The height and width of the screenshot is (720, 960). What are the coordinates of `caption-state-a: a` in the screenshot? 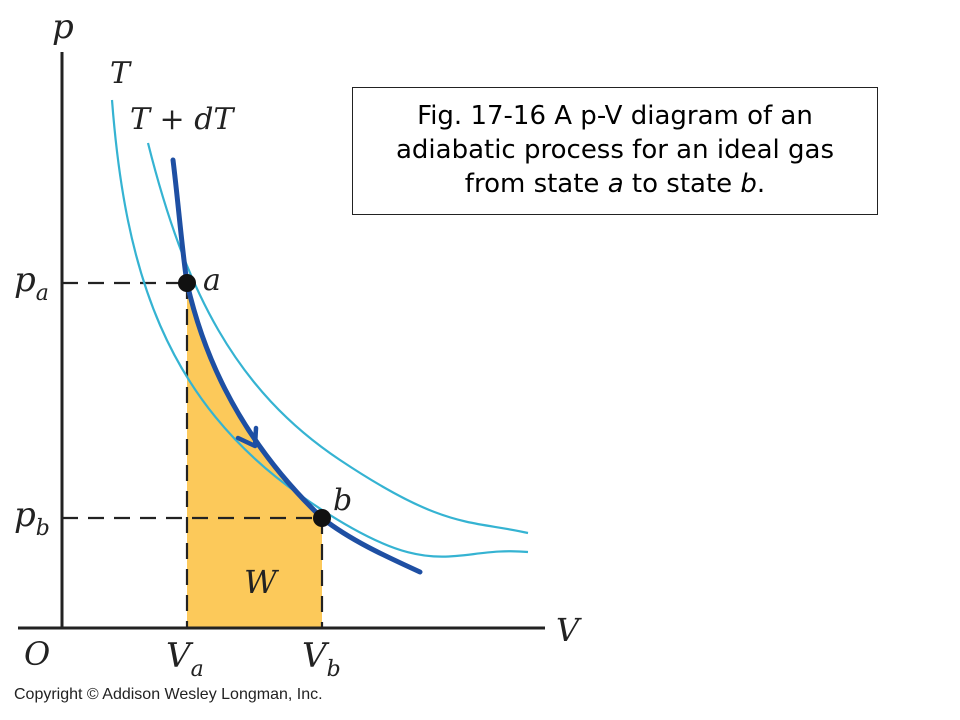 It's located at (615, 183).